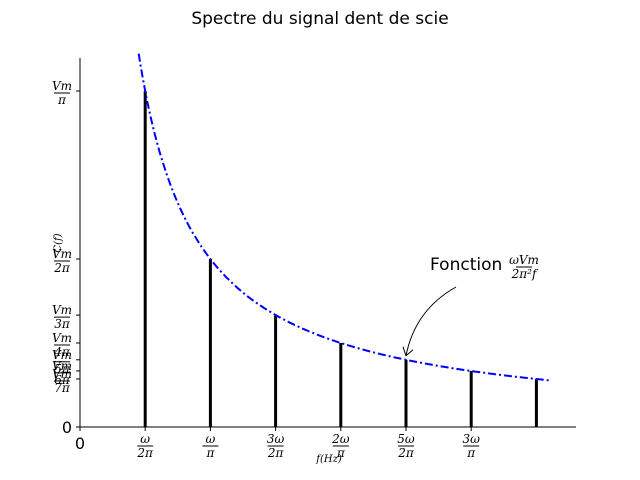  What do you see at coordinates (62, 324) in the screenshot?
I see `y-tick-label-3-den: 3π` at bounding box center [62, 324].